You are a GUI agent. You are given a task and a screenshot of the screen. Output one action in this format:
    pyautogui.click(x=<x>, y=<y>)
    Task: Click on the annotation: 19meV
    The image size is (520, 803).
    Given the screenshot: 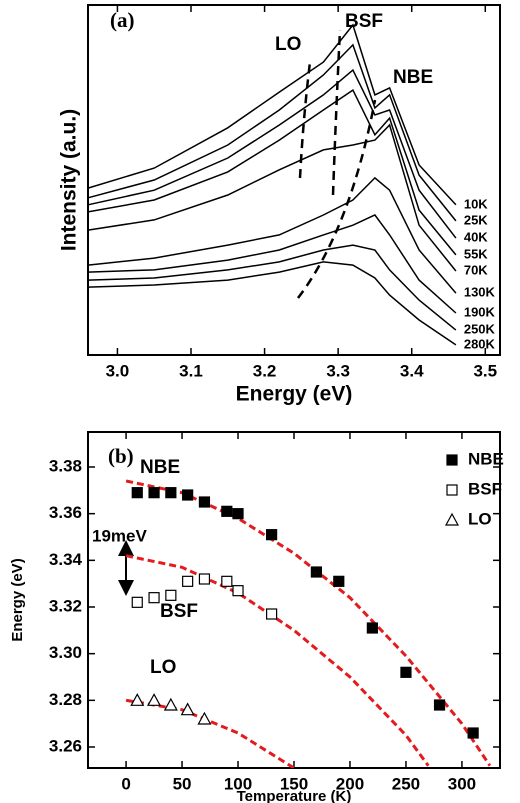 What is the action you would take?
    pyautogui.click(x=119, y=535)
    